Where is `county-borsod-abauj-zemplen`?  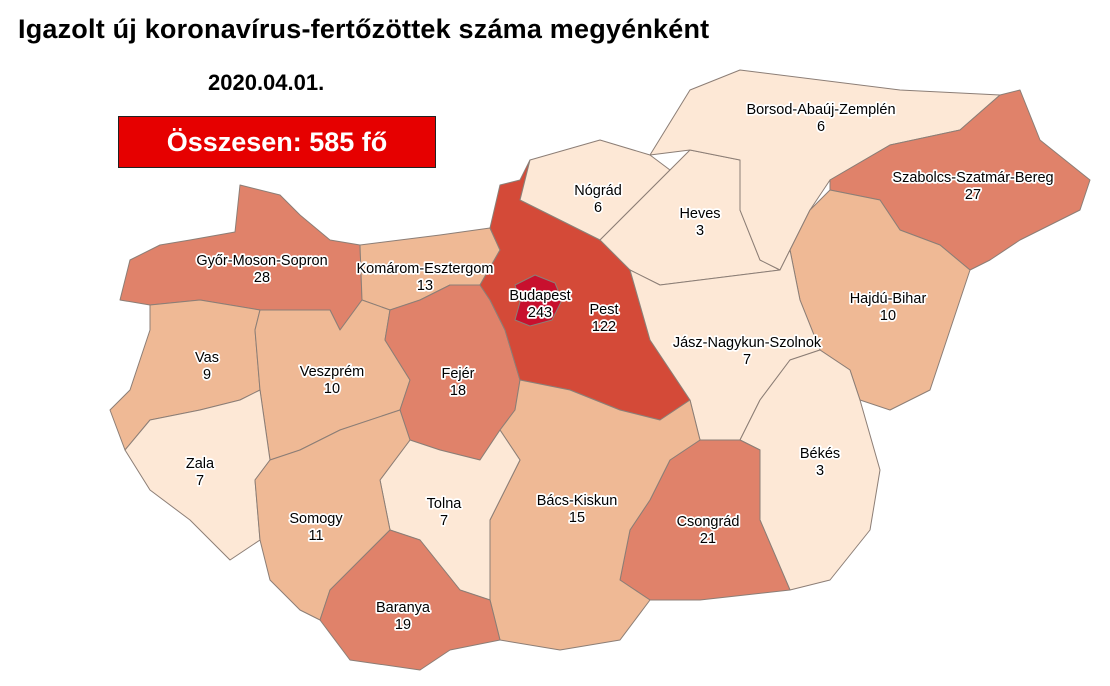
county-borsod-abauj-zemplen is located at coordinates (825, 170).